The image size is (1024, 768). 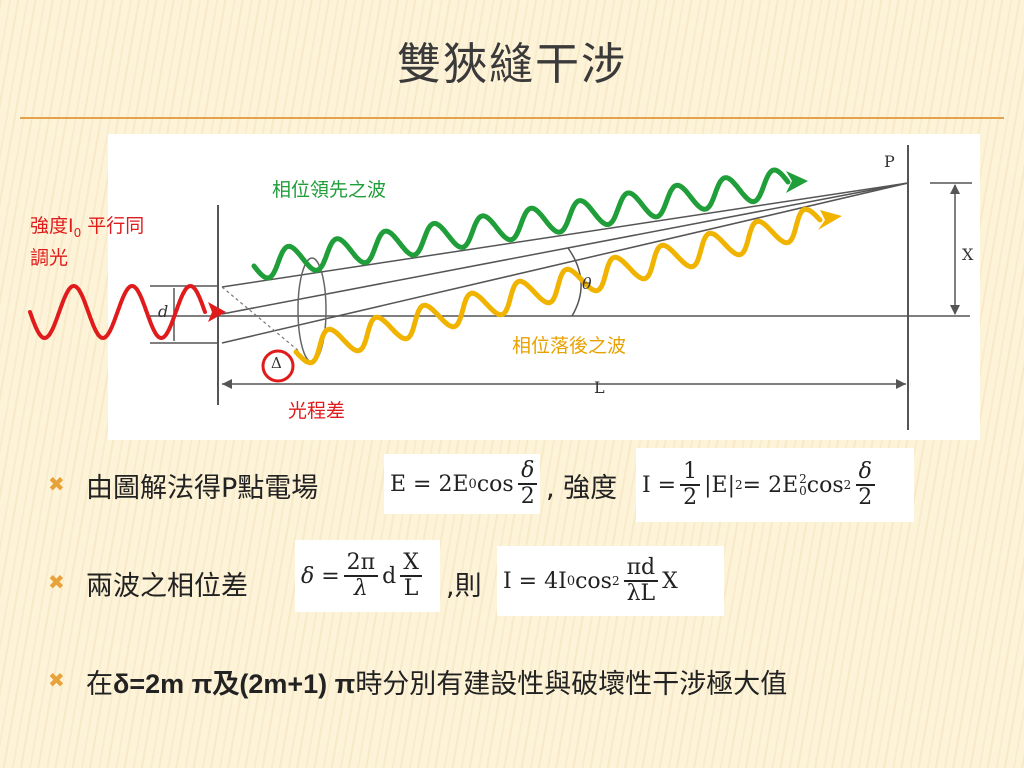 I want to click on intensity-final-equation: I = 4I 0 cos 2 πd λL X, so click(x=610, y=581).